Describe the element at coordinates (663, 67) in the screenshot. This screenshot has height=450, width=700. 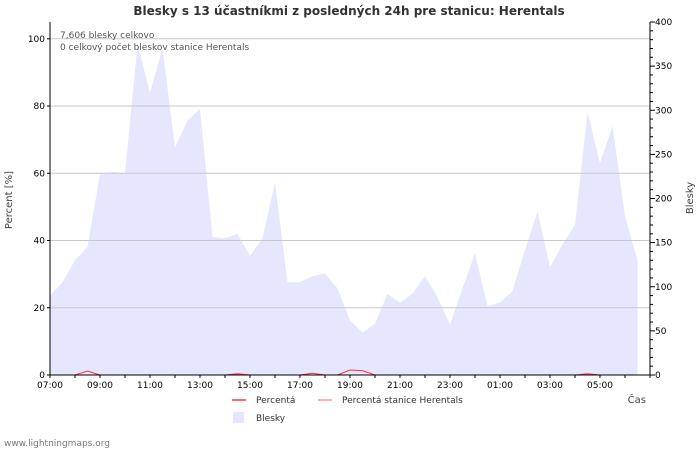
I see `y-tick-label-right: 350` at that location.